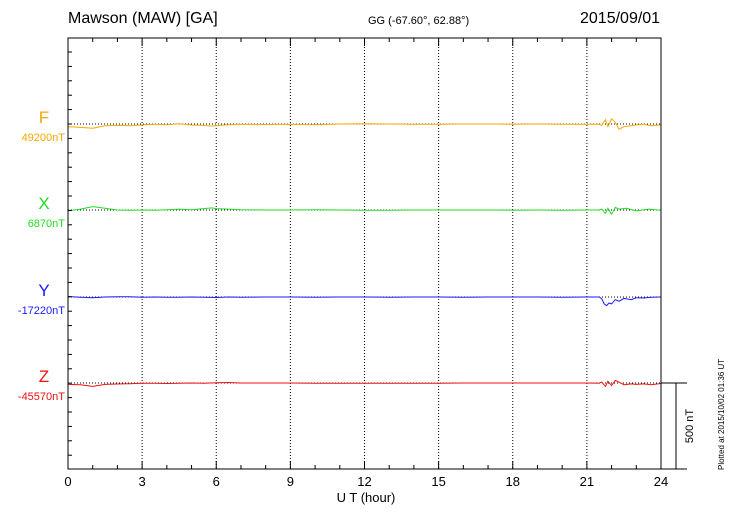 This screenshot has width=730, height=520. What do you see at coordinates (366, 497) in the screenshot?
I see `x-axis-label: U T (hour)` at bounding box center [366, 497].